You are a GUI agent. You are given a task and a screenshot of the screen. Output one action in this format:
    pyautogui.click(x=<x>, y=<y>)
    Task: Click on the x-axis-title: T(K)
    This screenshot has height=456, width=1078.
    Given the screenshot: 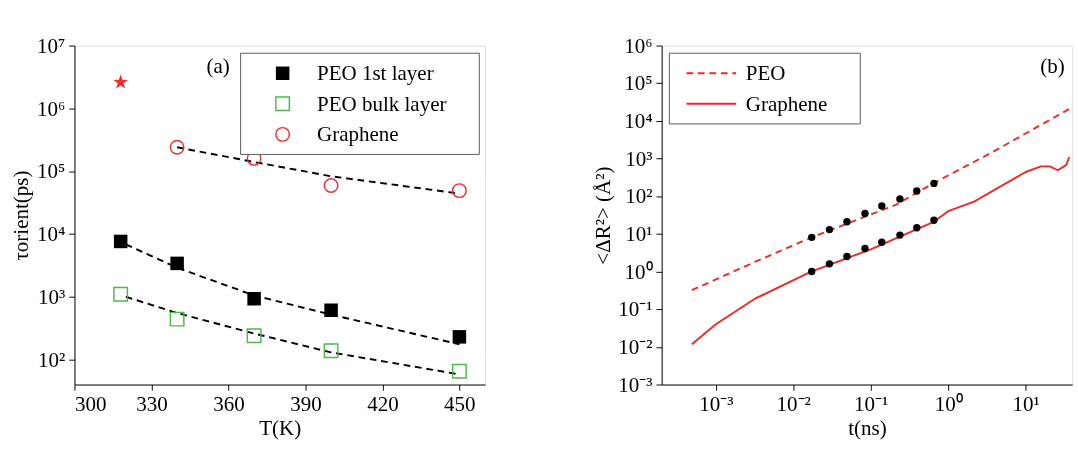 What is the action you would take?
    pyautogui.click(x=280, y=427)
    